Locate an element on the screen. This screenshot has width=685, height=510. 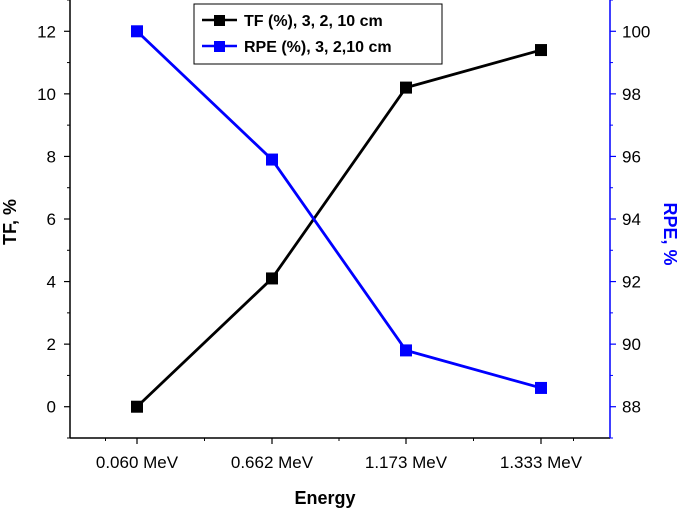
right-tick-label: 96 is located at coordinates (631, 156).